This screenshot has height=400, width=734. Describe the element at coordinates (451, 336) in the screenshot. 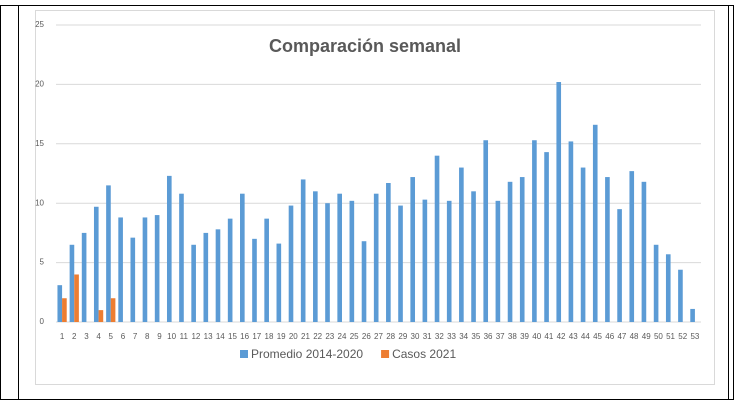

I see `x-tick-label: 33` at that location.